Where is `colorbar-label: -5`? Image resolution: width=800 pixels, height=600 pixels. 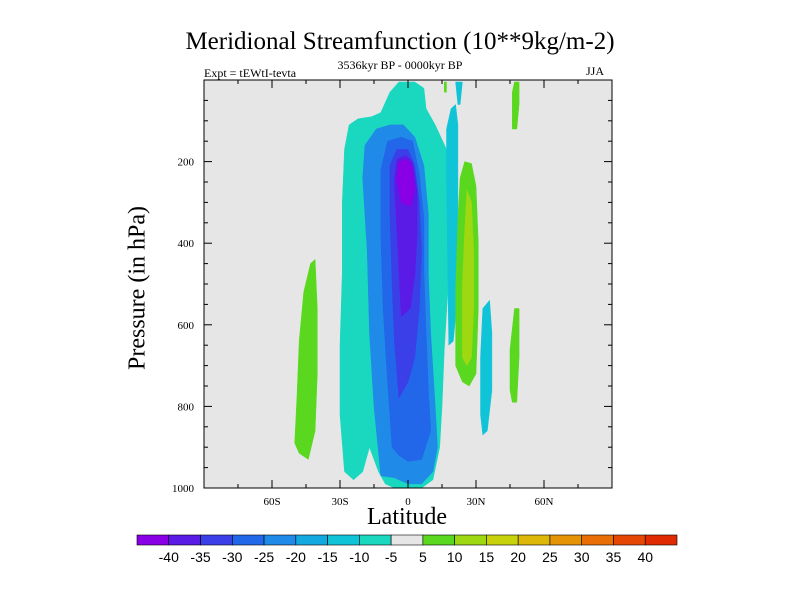 colorbar-label: -5 is located at coordinates (391, 557).